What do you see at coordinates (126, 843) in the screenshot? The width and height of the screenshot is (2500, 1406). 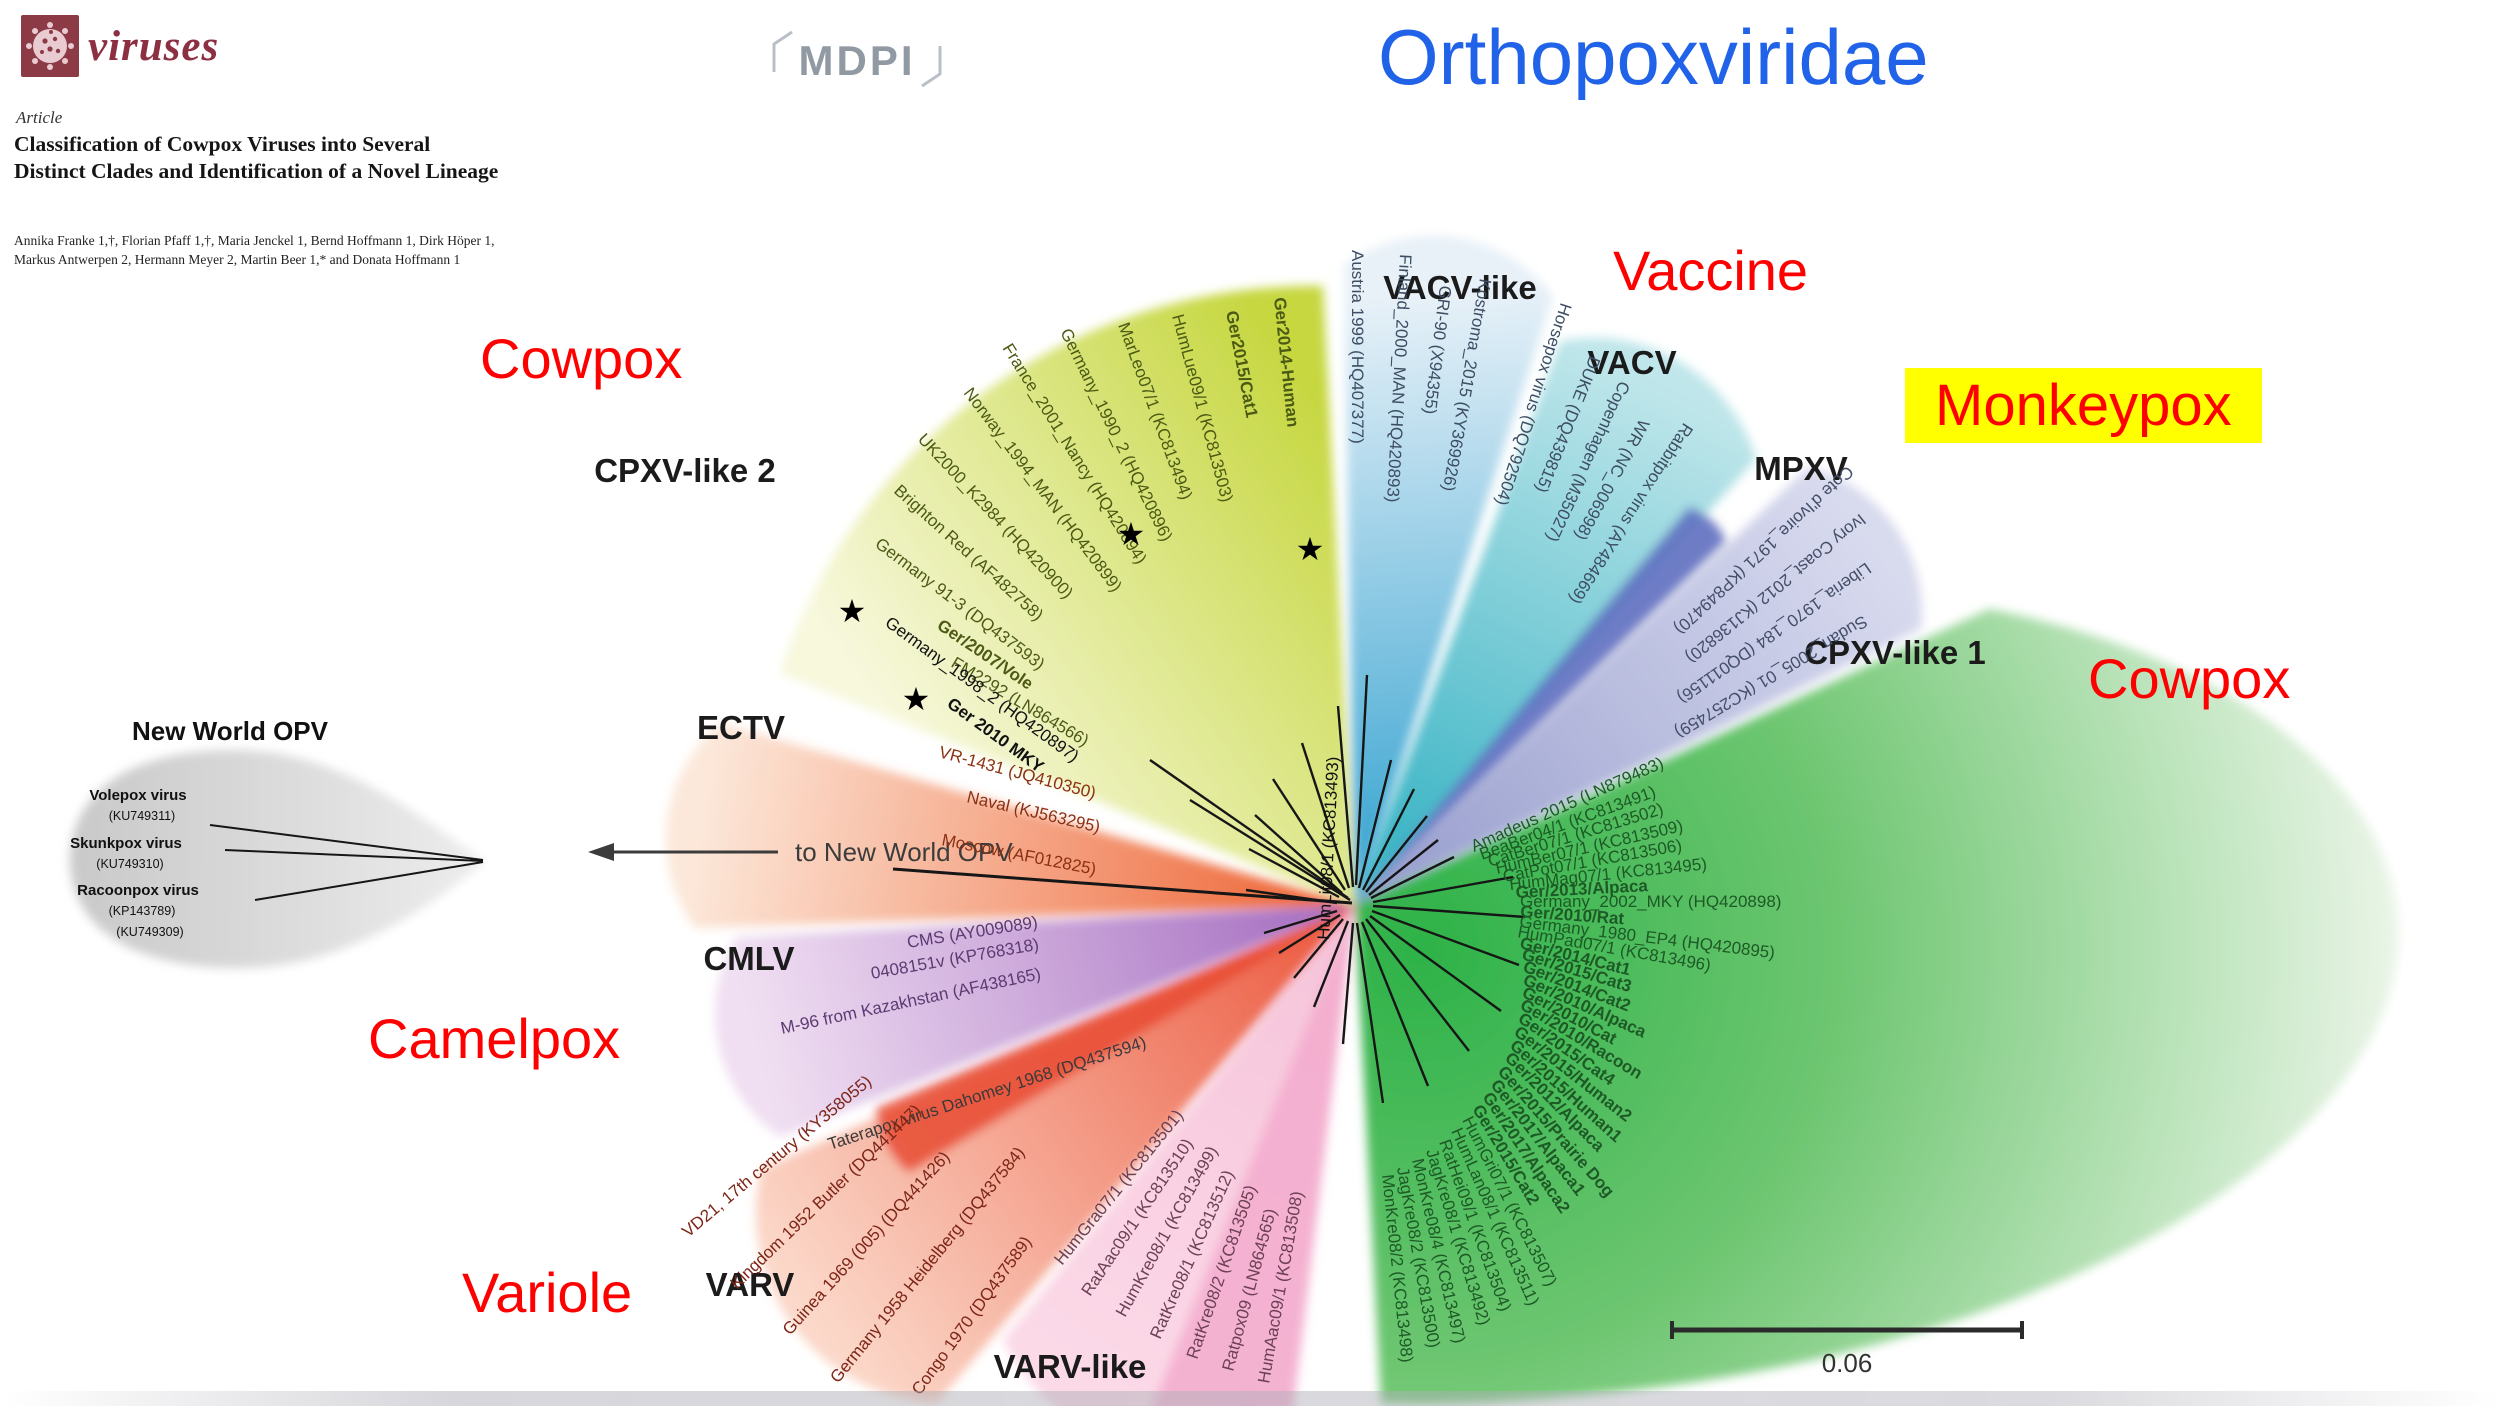 I see `taxon-label: Skunkpox virus` at bounding box center [126, 843].